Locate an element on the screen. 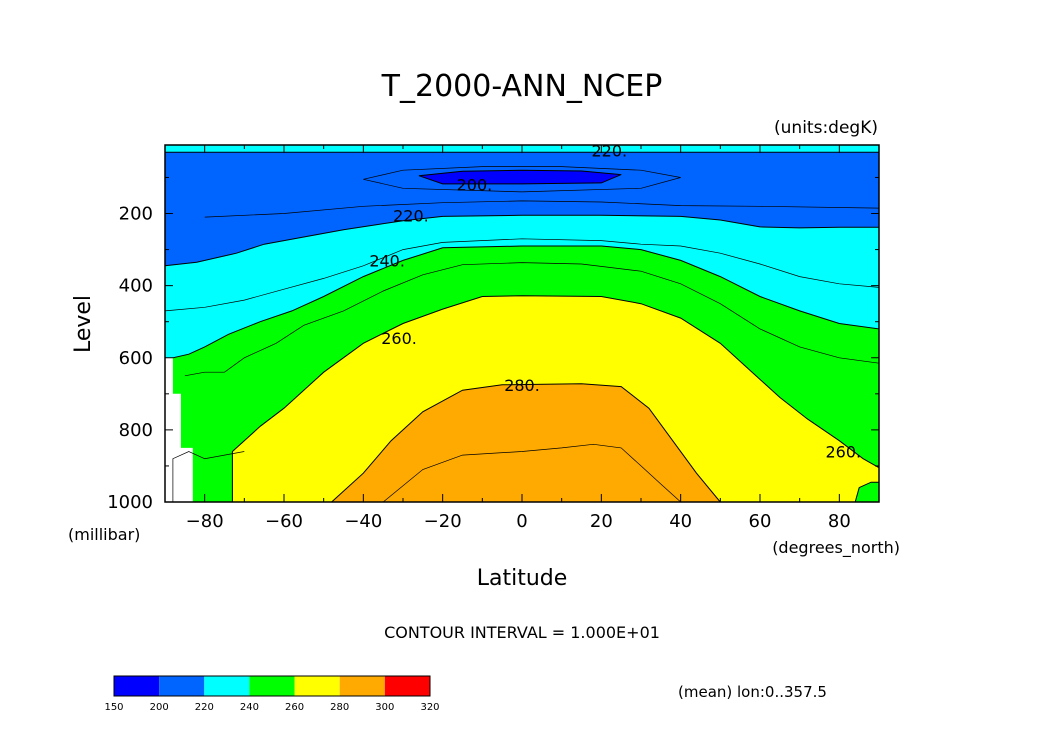 This screenshot has height=739, width=1044. footnote: (mean) lon:0..357.5 is located at coordinates (752, 692).